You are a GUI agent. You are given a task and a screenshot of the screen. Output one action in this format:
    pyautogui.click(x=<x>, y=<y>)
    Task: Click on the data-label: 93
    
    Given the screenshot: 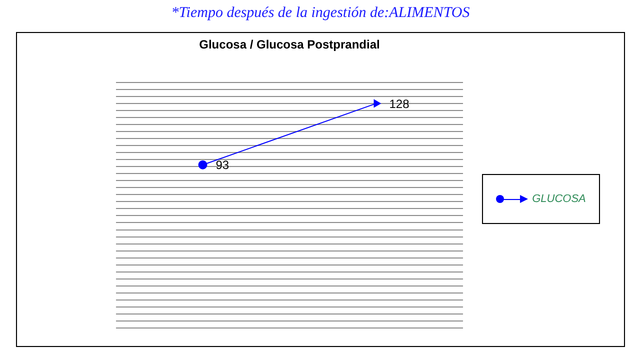 What is the action you would take?
    pyautogui.click(x=223, y=165)
    